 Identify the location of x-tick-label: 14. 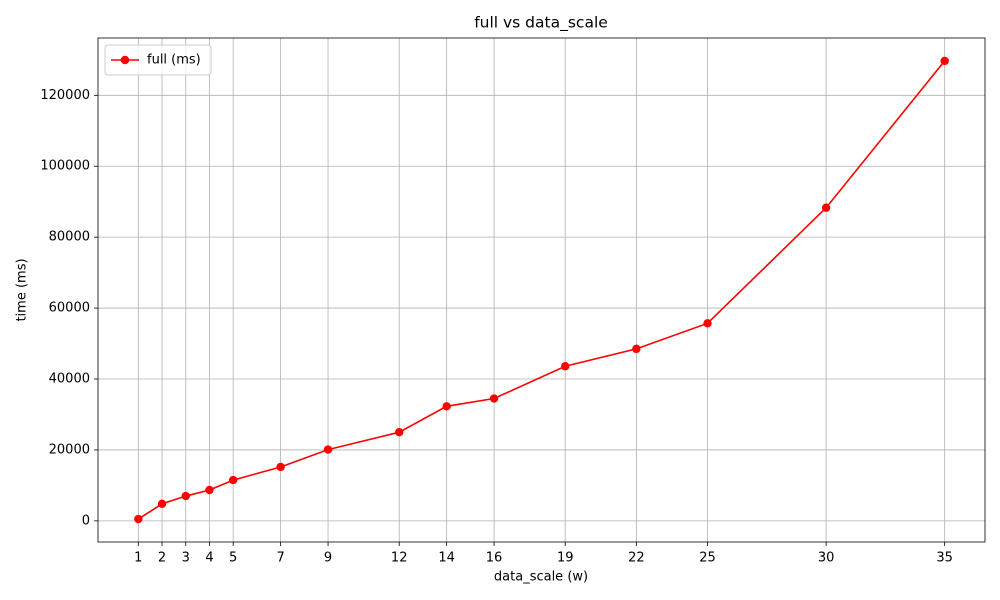
(446, 558).